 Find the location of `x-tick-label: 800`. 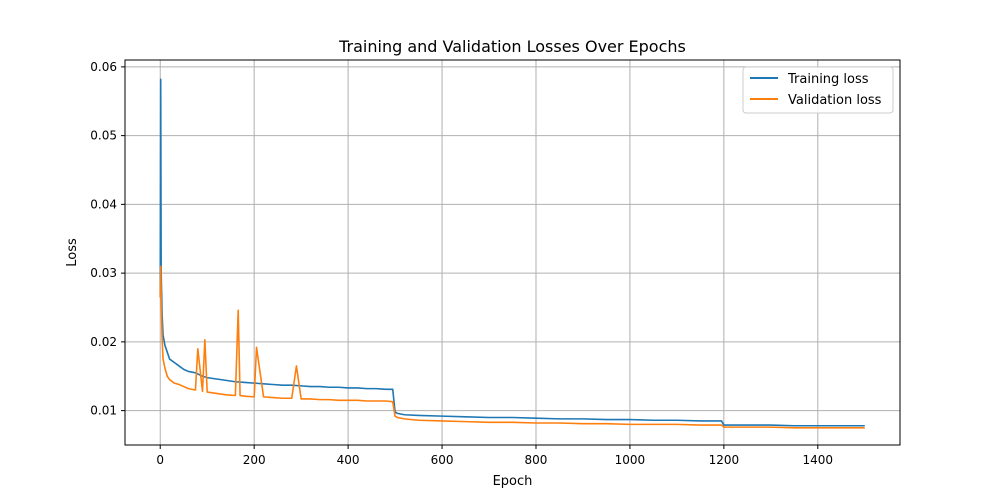

x-tick-label: 800 is located at coordinates (536, 460).